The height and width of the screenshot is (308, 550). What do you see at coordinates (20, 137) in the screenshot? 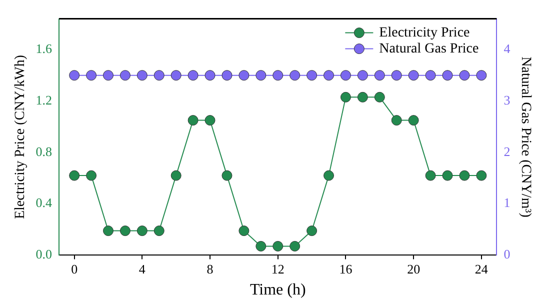
I see `y-axis-title: Electricity Price (CNY/kWh)` at bounding box center [20, 137].